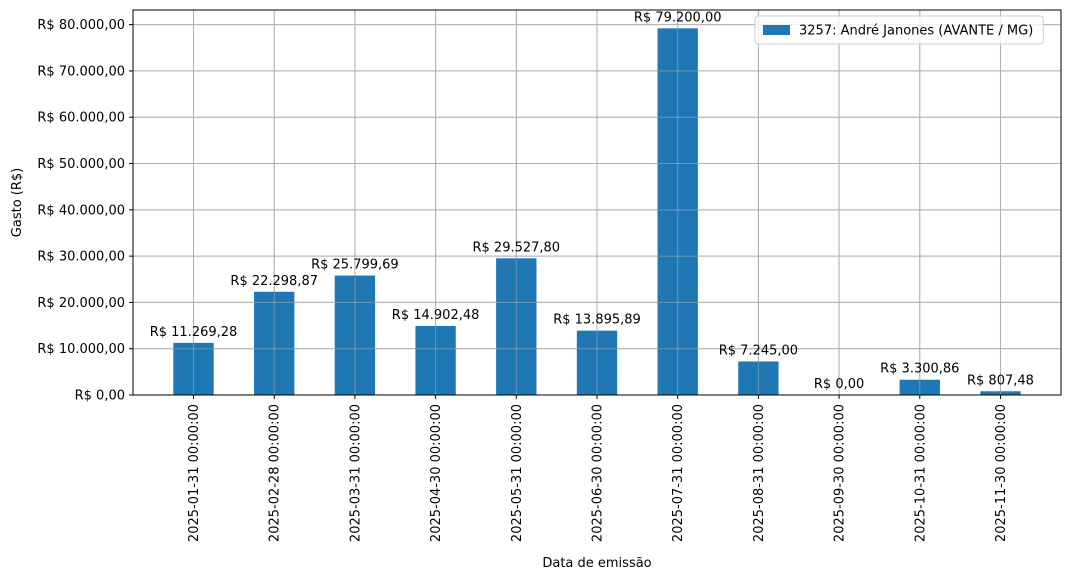  What do you see at coordinates (436, 315) in the screenshot?
I see `bar-value-label: R$ 14.902,48` at bounding box center [436, 315].